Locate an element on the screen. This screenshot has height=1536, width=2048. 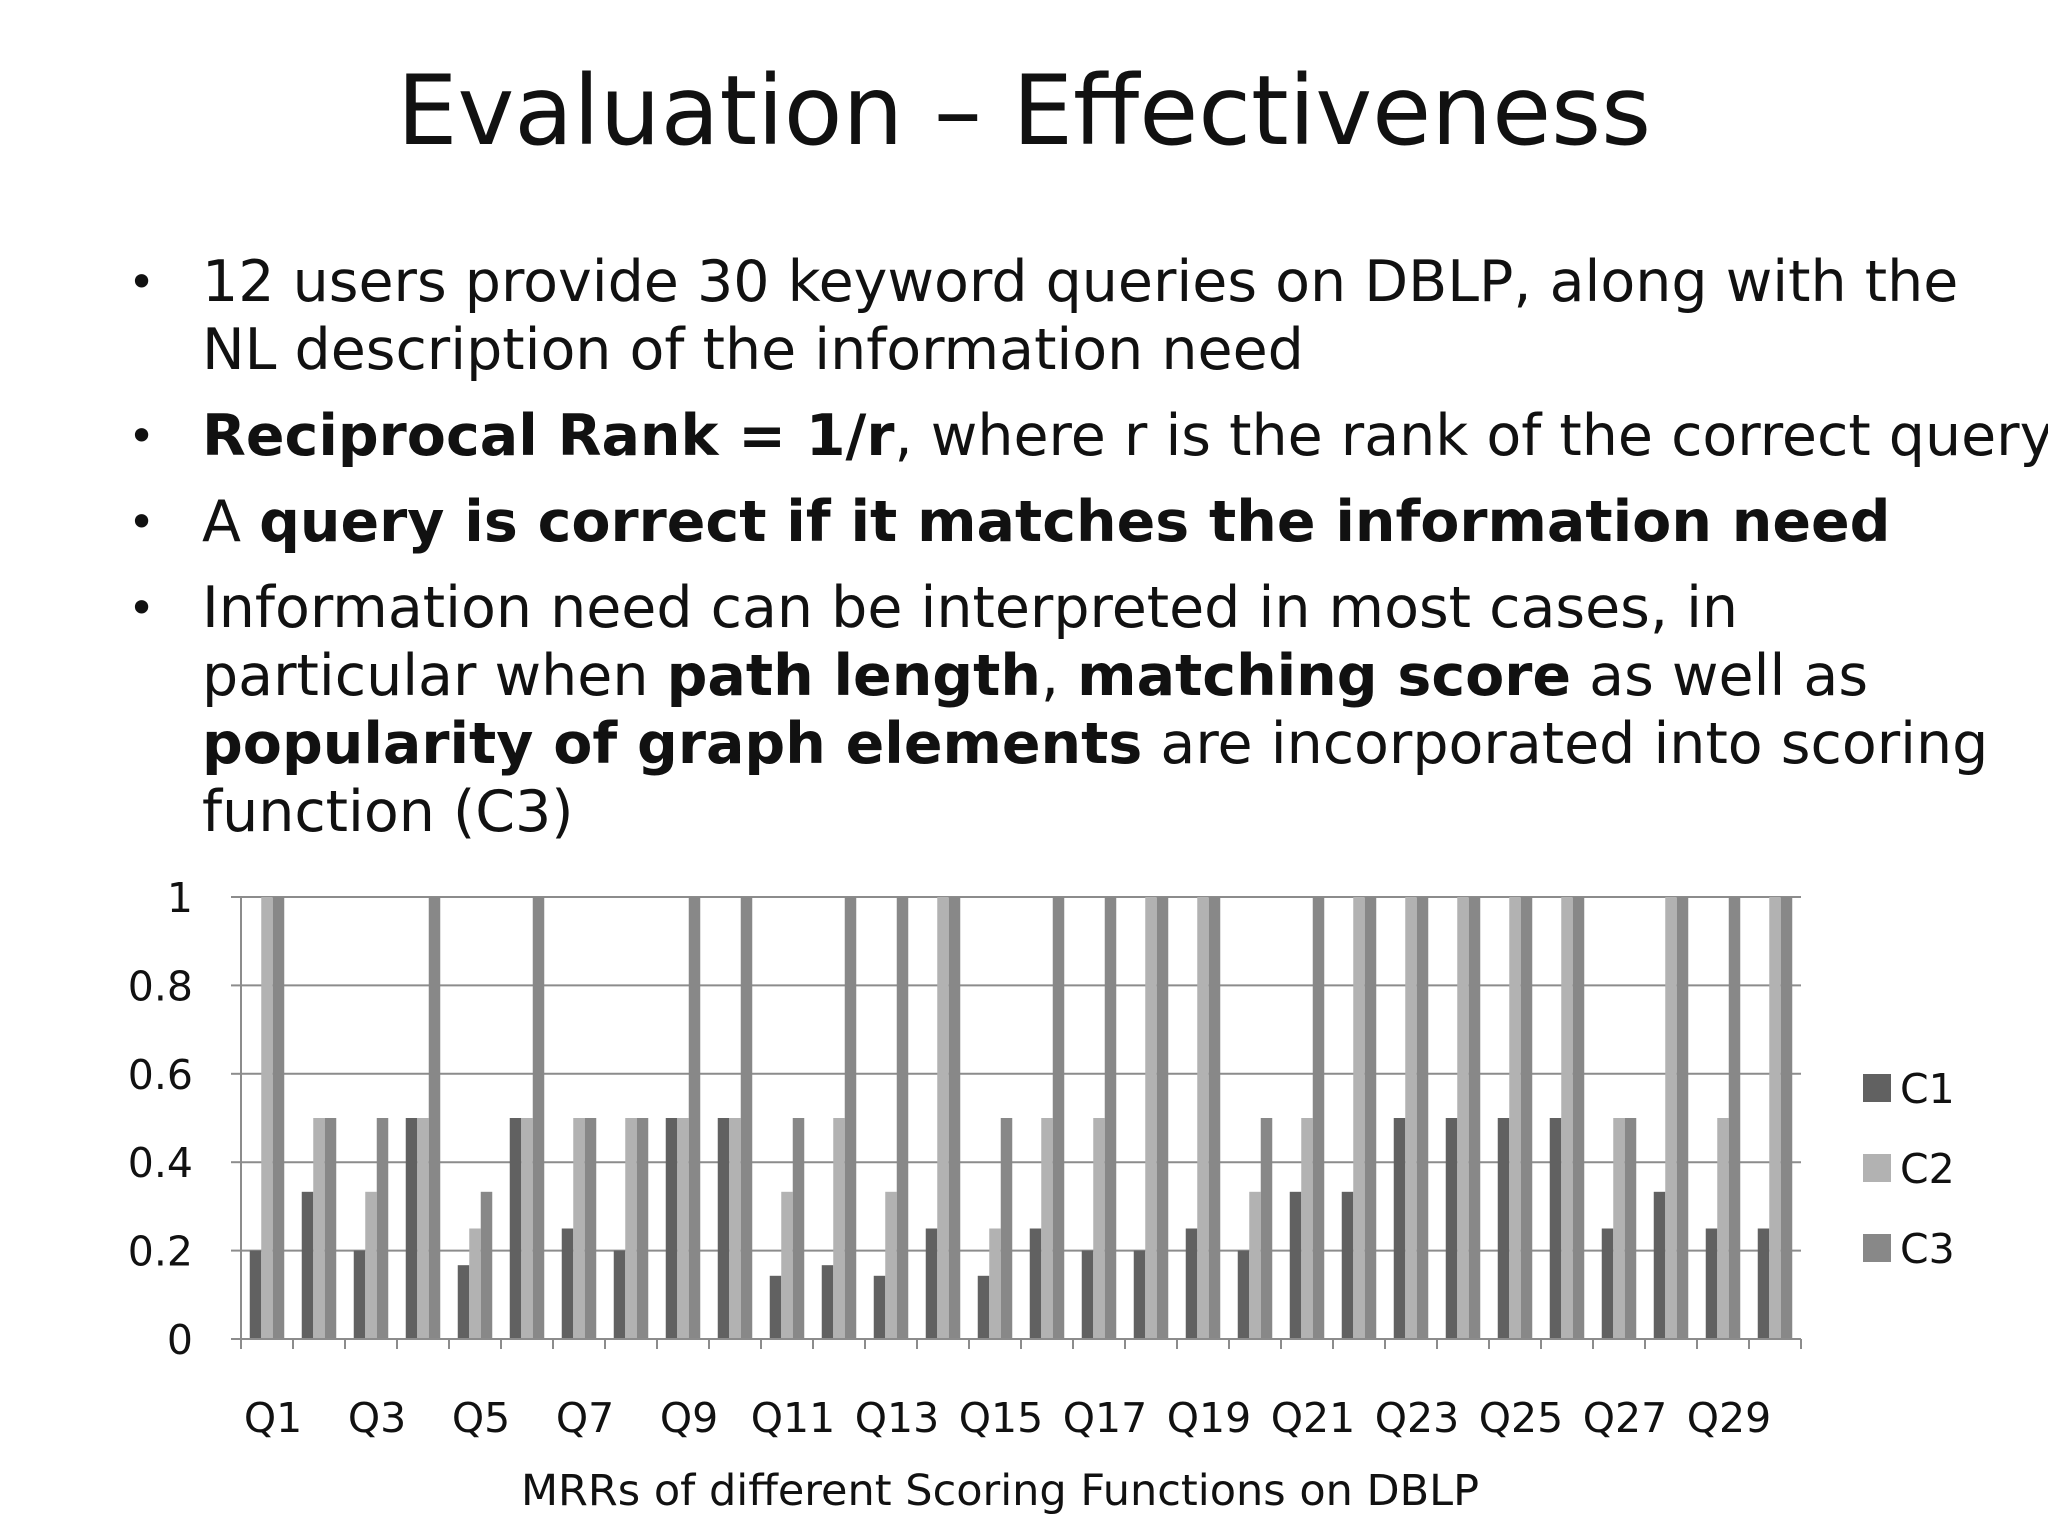
bar-c1-q15 is located at coordinates (983, 1307).